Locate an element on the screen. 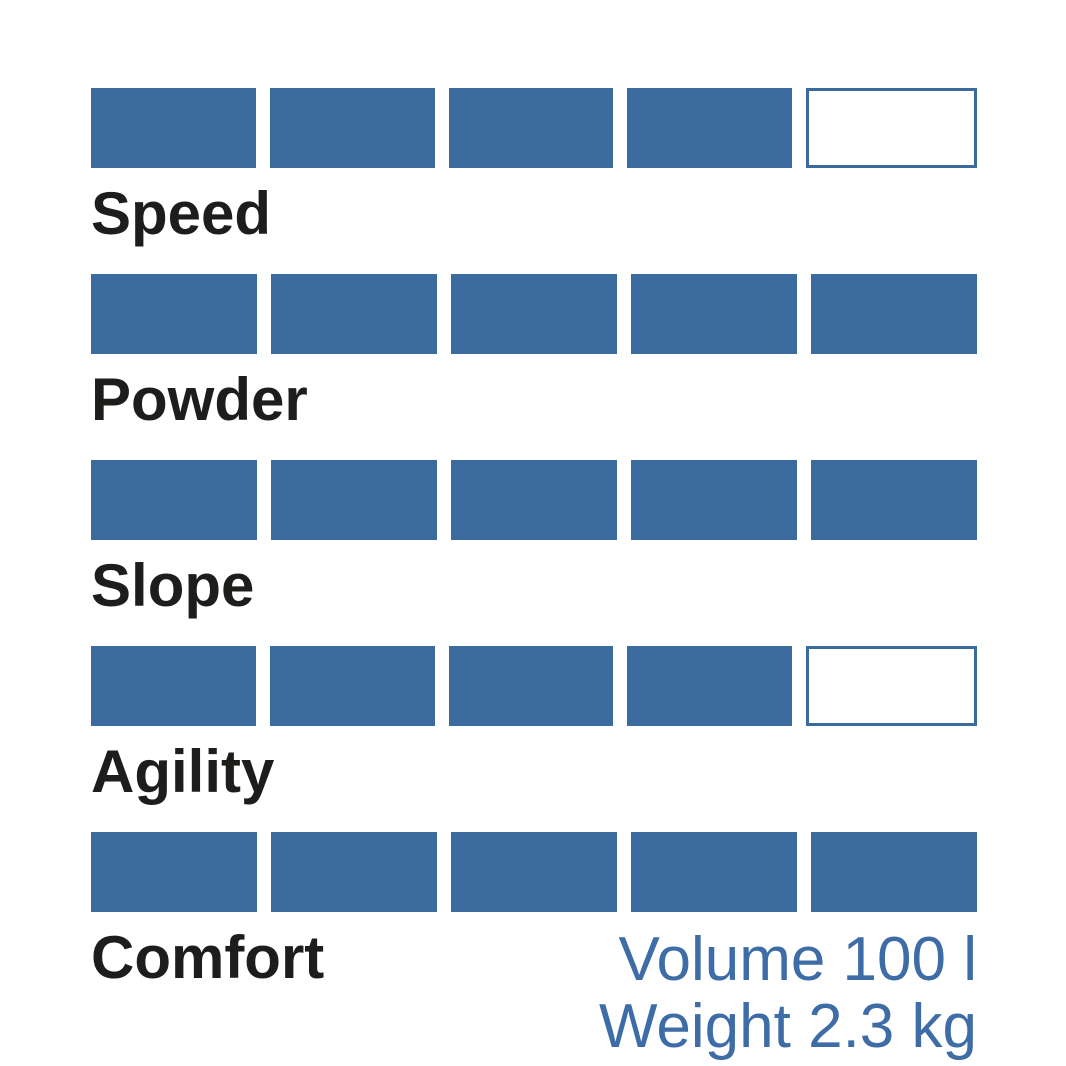 Image resolution: width=1066 pixels, height=1066 pixels. category-label: Speed is located at coordinates (181, 213).